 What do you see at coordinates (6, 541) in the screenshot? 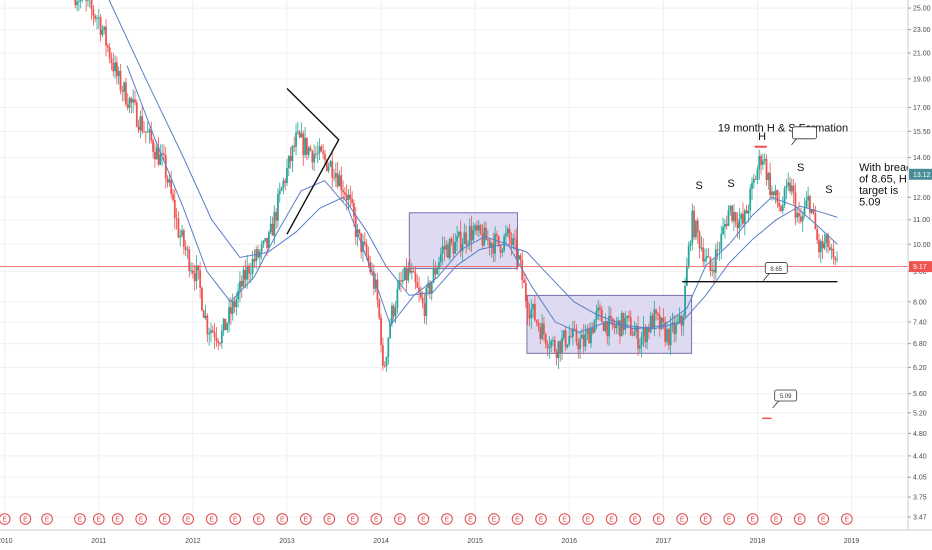
I see `time-tick-label-0: 2010` at bounding box center [6, 541].